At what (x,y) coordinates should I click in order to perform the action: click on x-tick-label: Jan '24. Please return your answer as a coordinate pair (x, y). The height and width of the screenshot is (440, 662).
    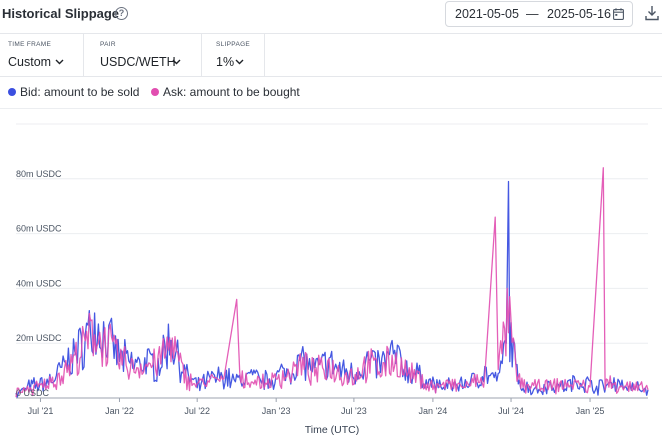
    Looking at the image, I should click on (433, 411).